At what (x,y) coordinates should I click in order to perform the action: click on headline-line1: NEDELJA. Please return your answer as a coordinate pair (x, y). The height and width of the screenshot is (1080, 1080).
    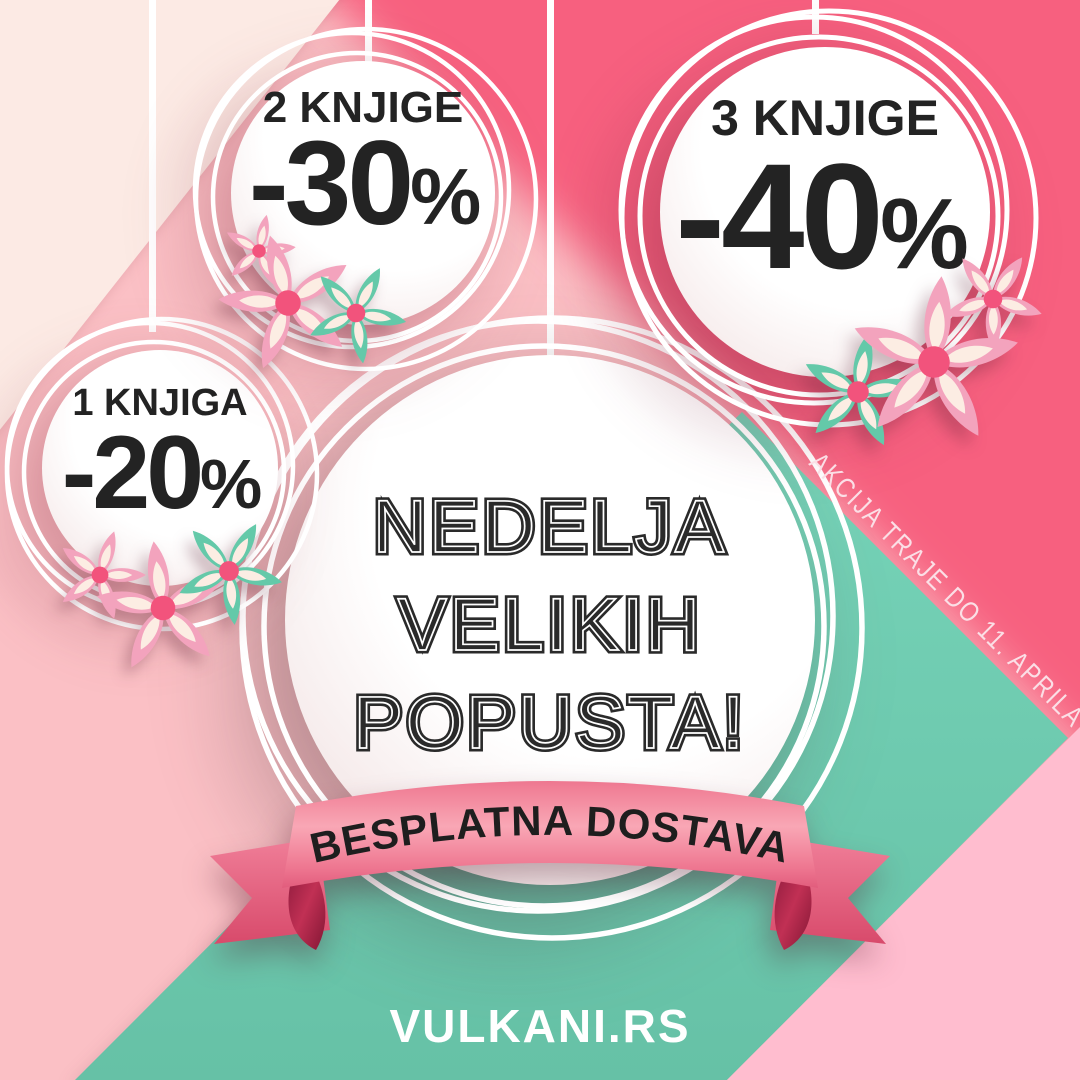
    Looking at the image, I should click on (550, 526).